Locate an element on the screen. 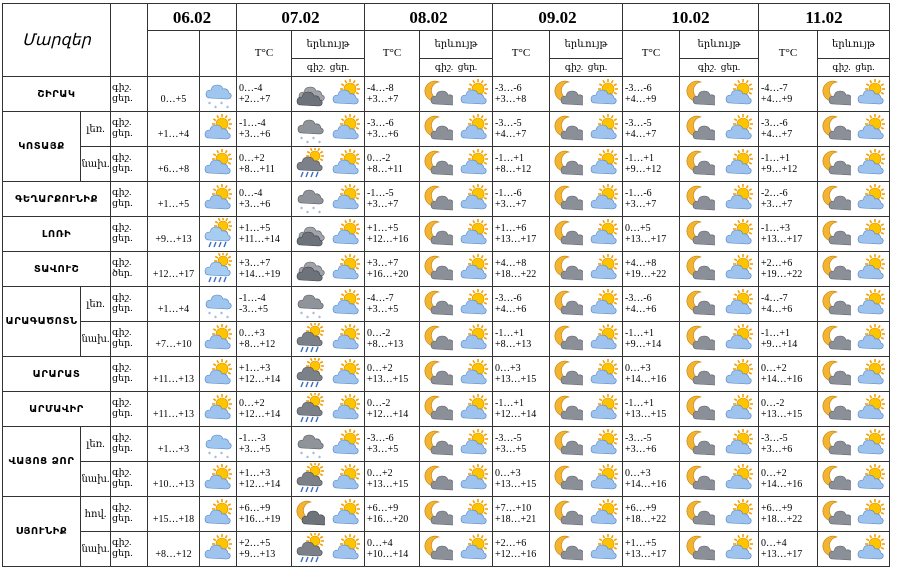 Image resolution: width=900 pixels, height=573 pixels. day-temp: +4…+9 is located at coordinates (777, 99).